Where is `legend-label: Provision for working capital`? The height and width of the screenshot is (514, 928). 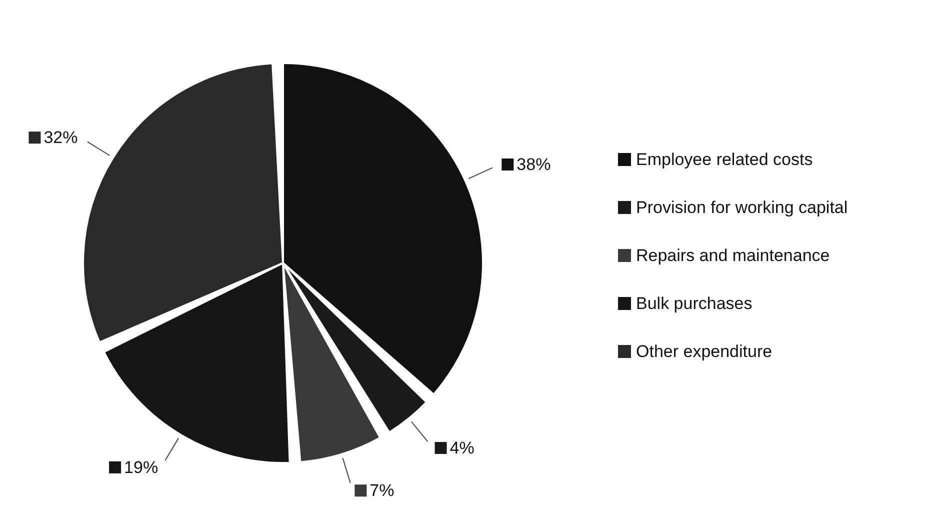 legend-label: Provision for working capital is located at coordinates (742, 208).